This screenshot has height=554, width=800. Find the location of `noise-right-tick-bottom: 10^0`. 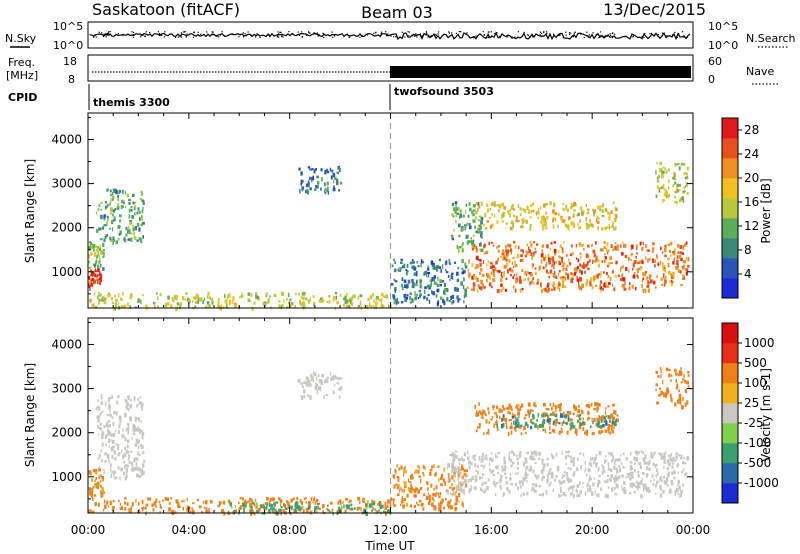

noise-right-tick-bottom: 10^0 is located at coordinates (723, 45).